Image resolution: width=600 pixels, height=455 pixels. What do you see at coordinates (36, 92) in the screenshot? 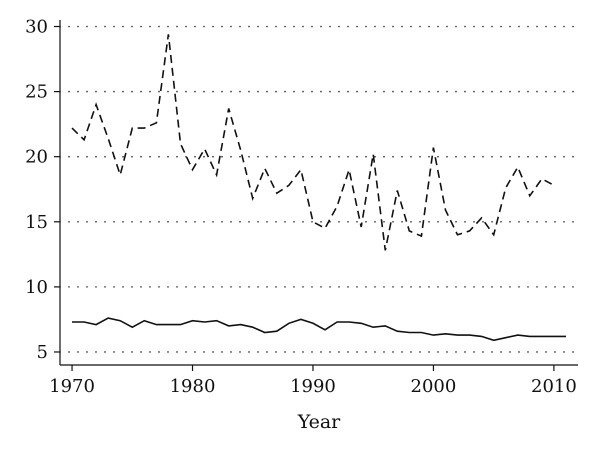
I see `y-tick-label-25: 25` at bounding box center [36, 92].